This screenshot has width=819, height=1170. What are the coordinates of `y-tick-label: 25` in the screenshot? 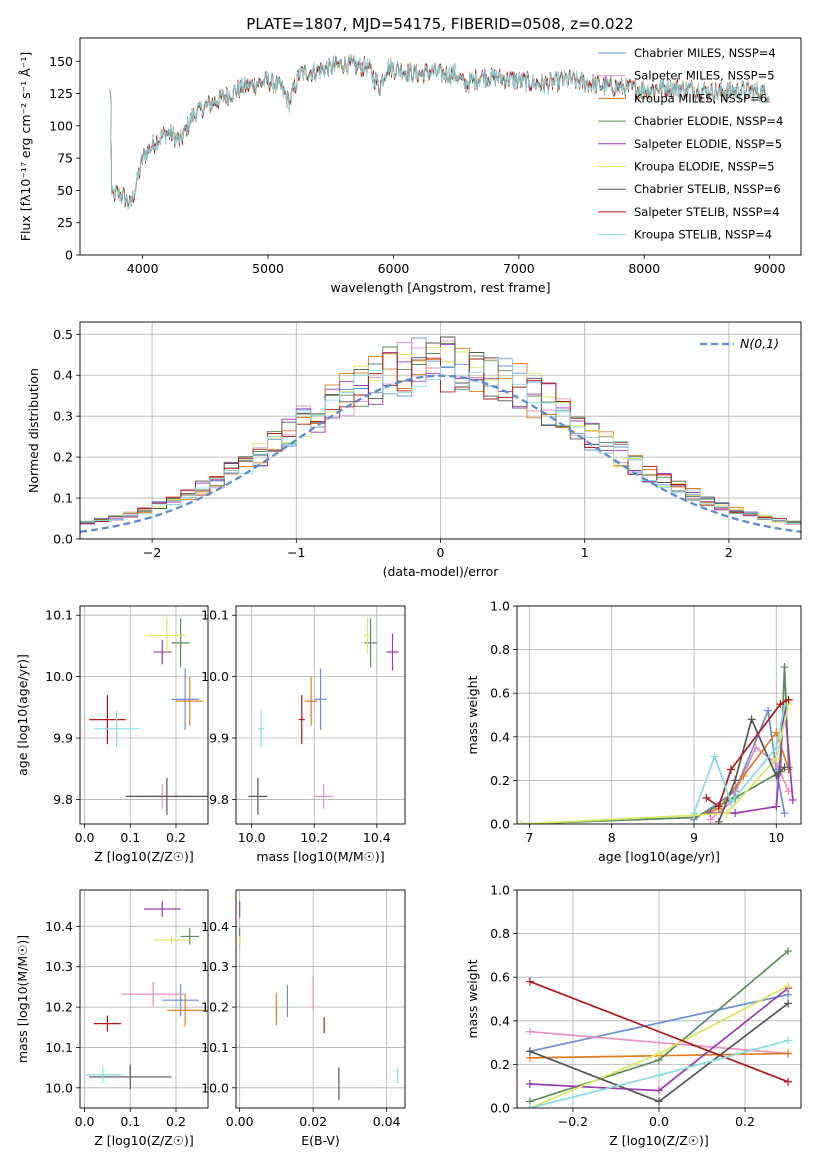 It's located at (65, 222).